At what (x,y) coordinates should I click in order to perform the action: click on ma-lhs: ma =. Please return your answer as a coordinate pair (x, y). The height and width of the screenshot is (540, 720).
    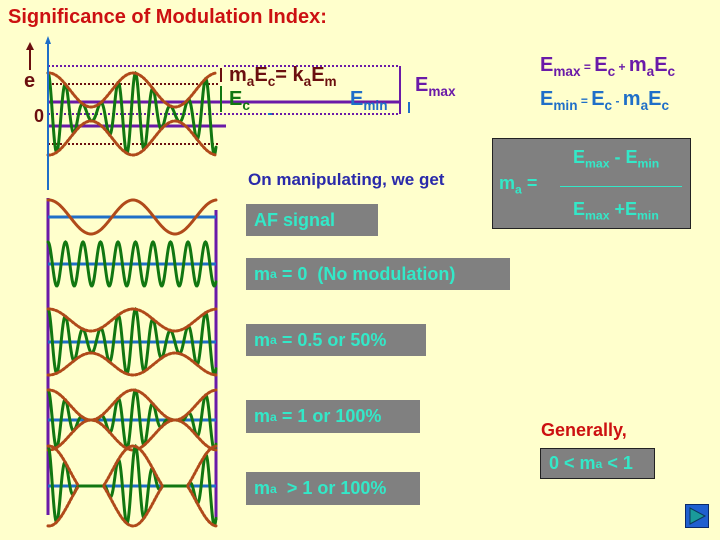
    Looking at the image, I should click on (518, 185).